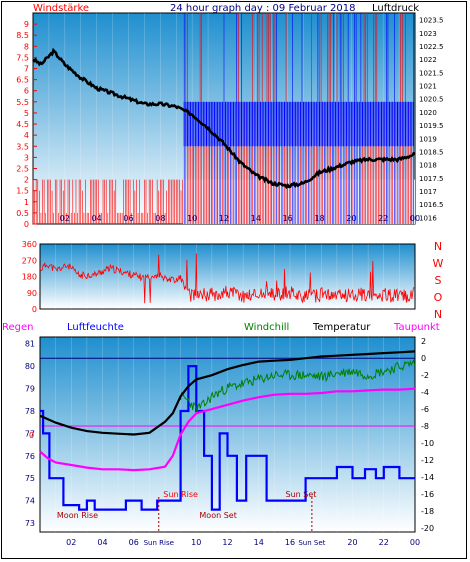 Image resolution: width=470 pixels, height=562 pixels. What do you see at coordinates (431, 73) in the screenshot?
I see `tick-label: 1021.5` at bounding box center [431, 73].